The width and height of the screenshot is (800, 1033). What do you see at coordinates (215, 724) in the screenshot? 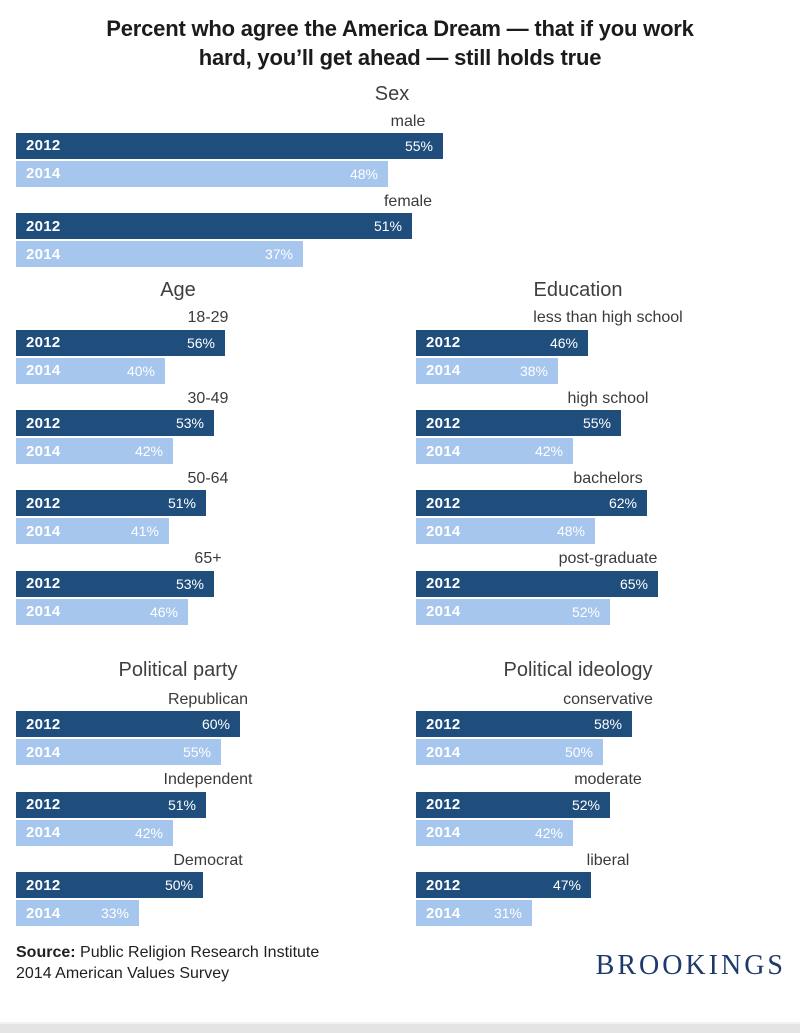
I see `bar-value-label: 60%` at bounding box center [215, 724].